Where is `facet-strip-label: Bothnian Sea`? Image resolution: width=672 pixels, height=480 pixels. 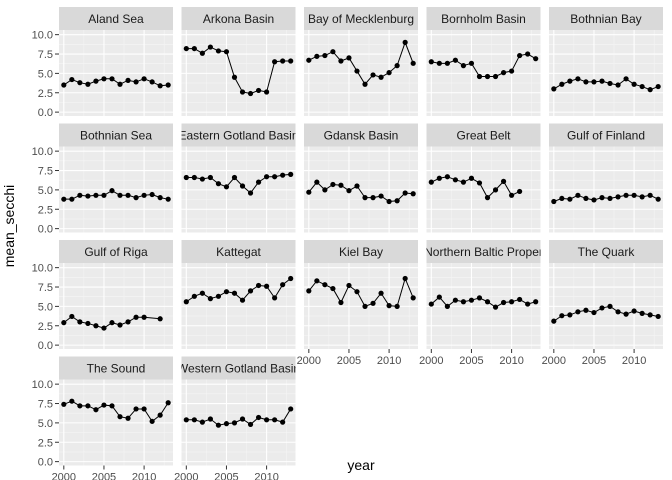 facet-strip-label: Bothnian Sea is located at coordinates (116, 136).